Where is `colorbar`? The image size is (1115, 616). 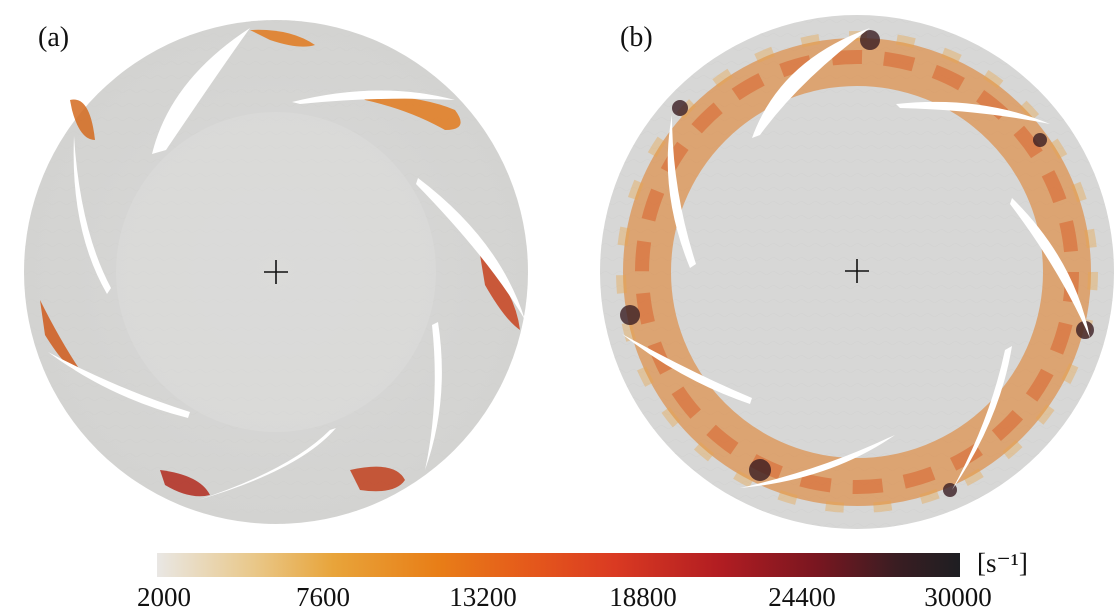 colorbar is located at coordinates (558, 565).